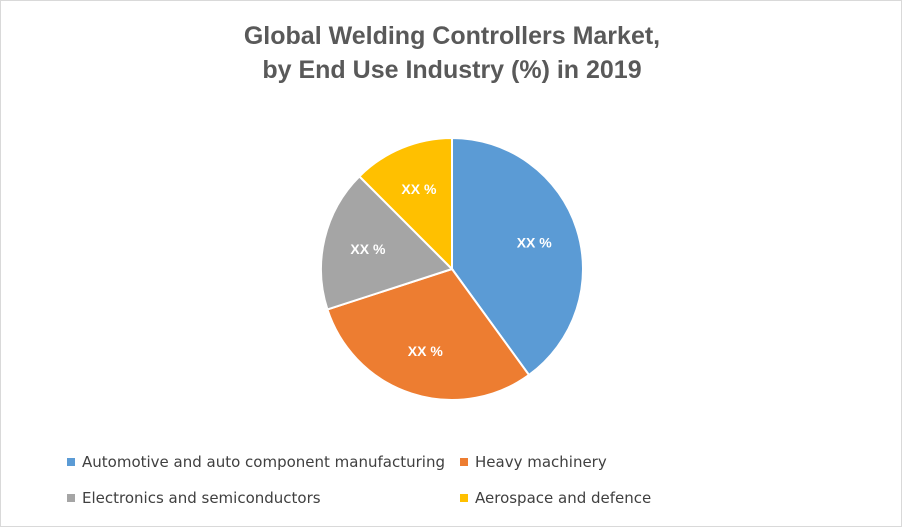  I want to click on chart-title-line-1: Global Welding Controllers Market,, so click(452, 36).